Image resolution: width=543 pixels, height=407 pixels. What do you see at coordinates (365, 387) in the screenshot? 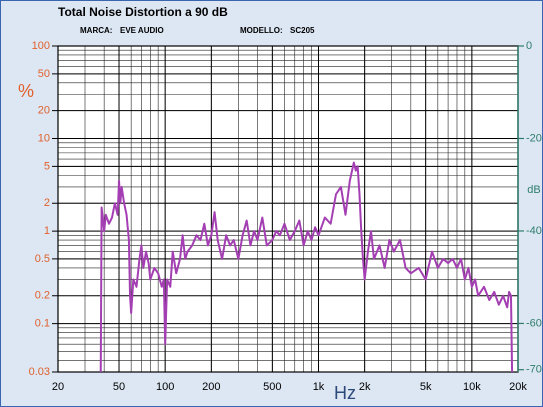
I see `x-tick-label: 2k` at bounding box center [365, 387].